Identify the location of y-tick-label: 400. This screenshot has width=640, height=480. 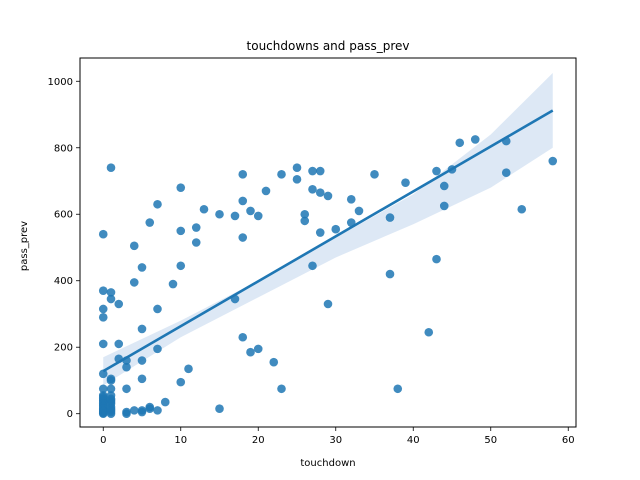
(63, 281).